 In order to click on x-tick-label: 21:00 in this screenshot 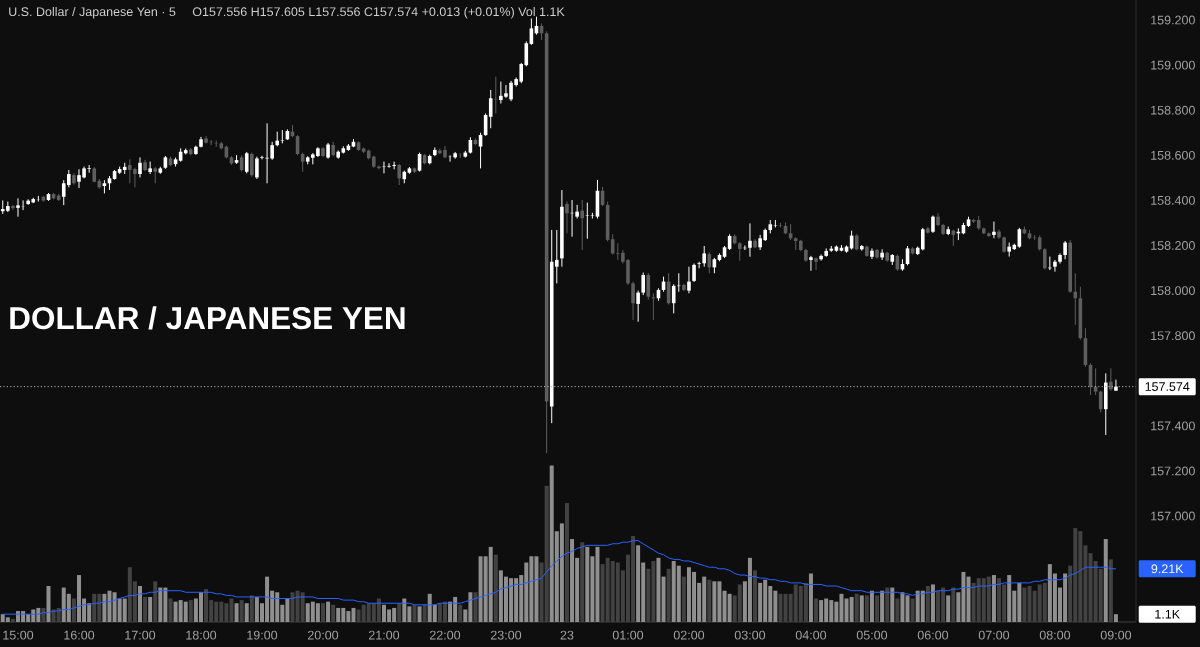, I will do `click(384, 635)`.